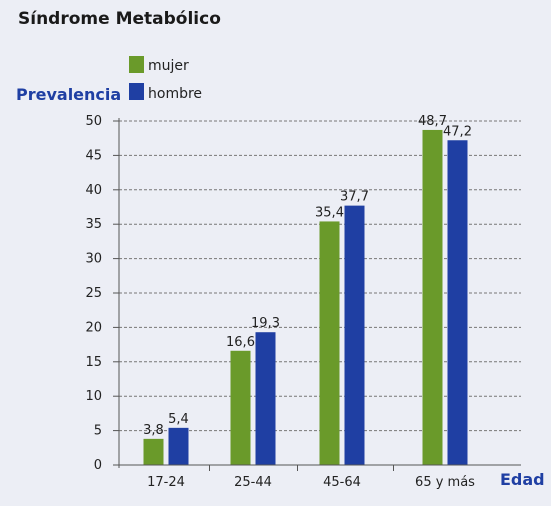  I want to click on y-tick-label-50: 50, so click(93, 121).